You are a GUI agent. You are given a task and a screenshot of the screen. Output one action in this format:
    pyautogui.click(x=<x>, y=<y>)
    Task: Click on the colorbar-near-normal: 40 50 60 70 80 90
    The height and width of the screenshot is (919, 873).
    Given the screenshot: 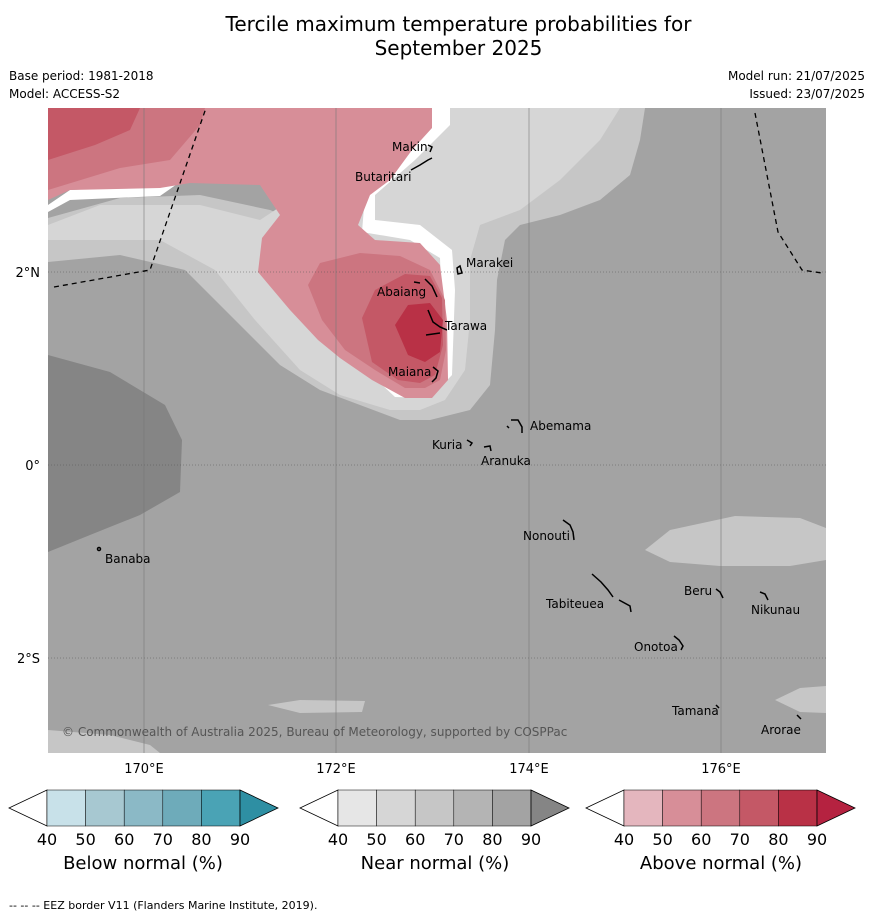 What is the action you would take?
    pyautogui.click(x=434, y=819)
    